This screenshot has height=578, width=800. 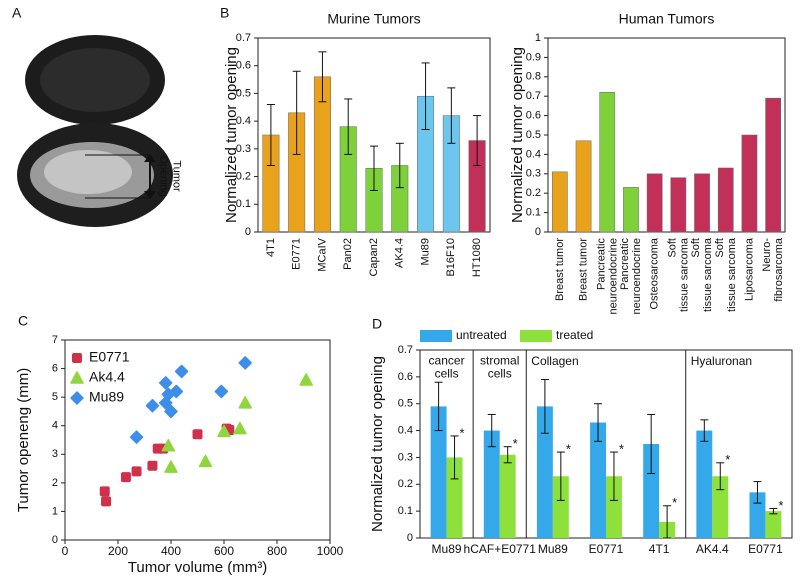 What do you see at coordinates (554, 361) in the screenshot?
I see `group-label: Collagen` at bounding box center [554, 361].